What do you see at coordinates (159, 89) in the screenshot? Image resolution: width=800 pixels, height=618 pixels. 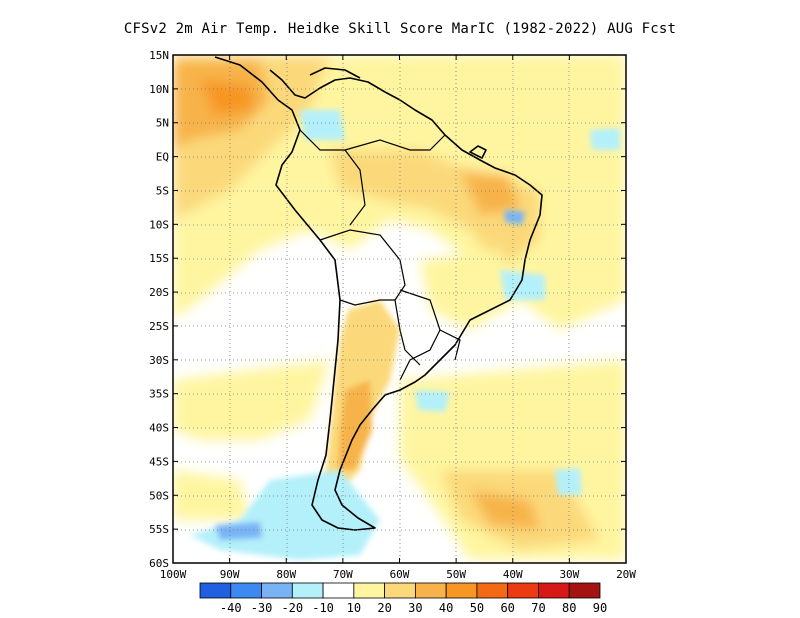 I see `latitude-label: 10N` at bounding box center [159, 89].